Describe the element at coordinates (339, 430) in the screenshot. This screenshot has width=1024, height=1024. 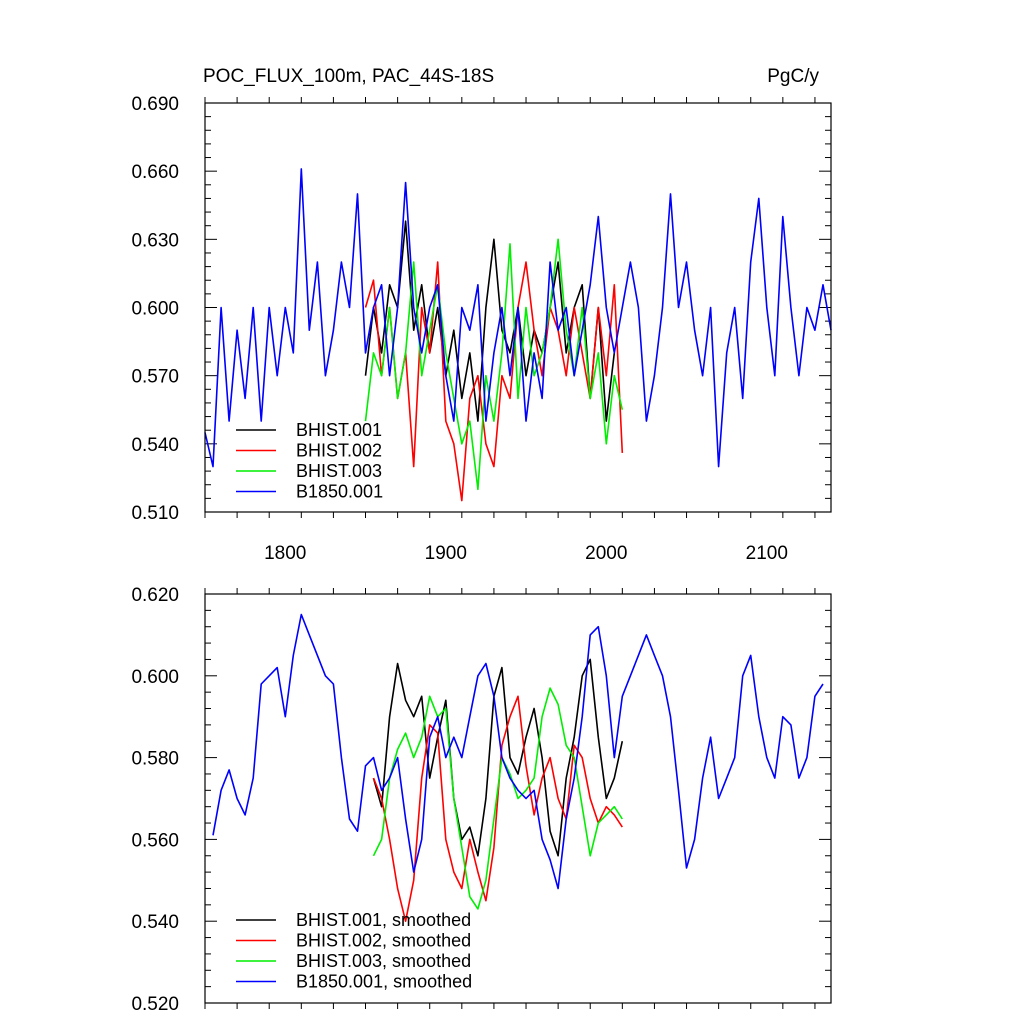
I see `legend-label-1: BHIST.001` at that location.